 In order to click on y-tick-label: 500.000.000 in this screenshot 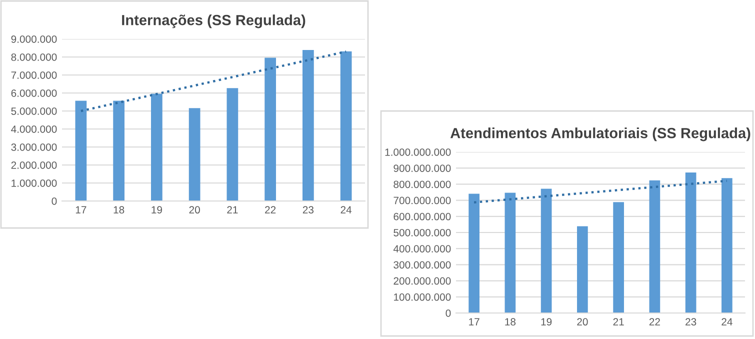, I will do `click(422, 232)`.